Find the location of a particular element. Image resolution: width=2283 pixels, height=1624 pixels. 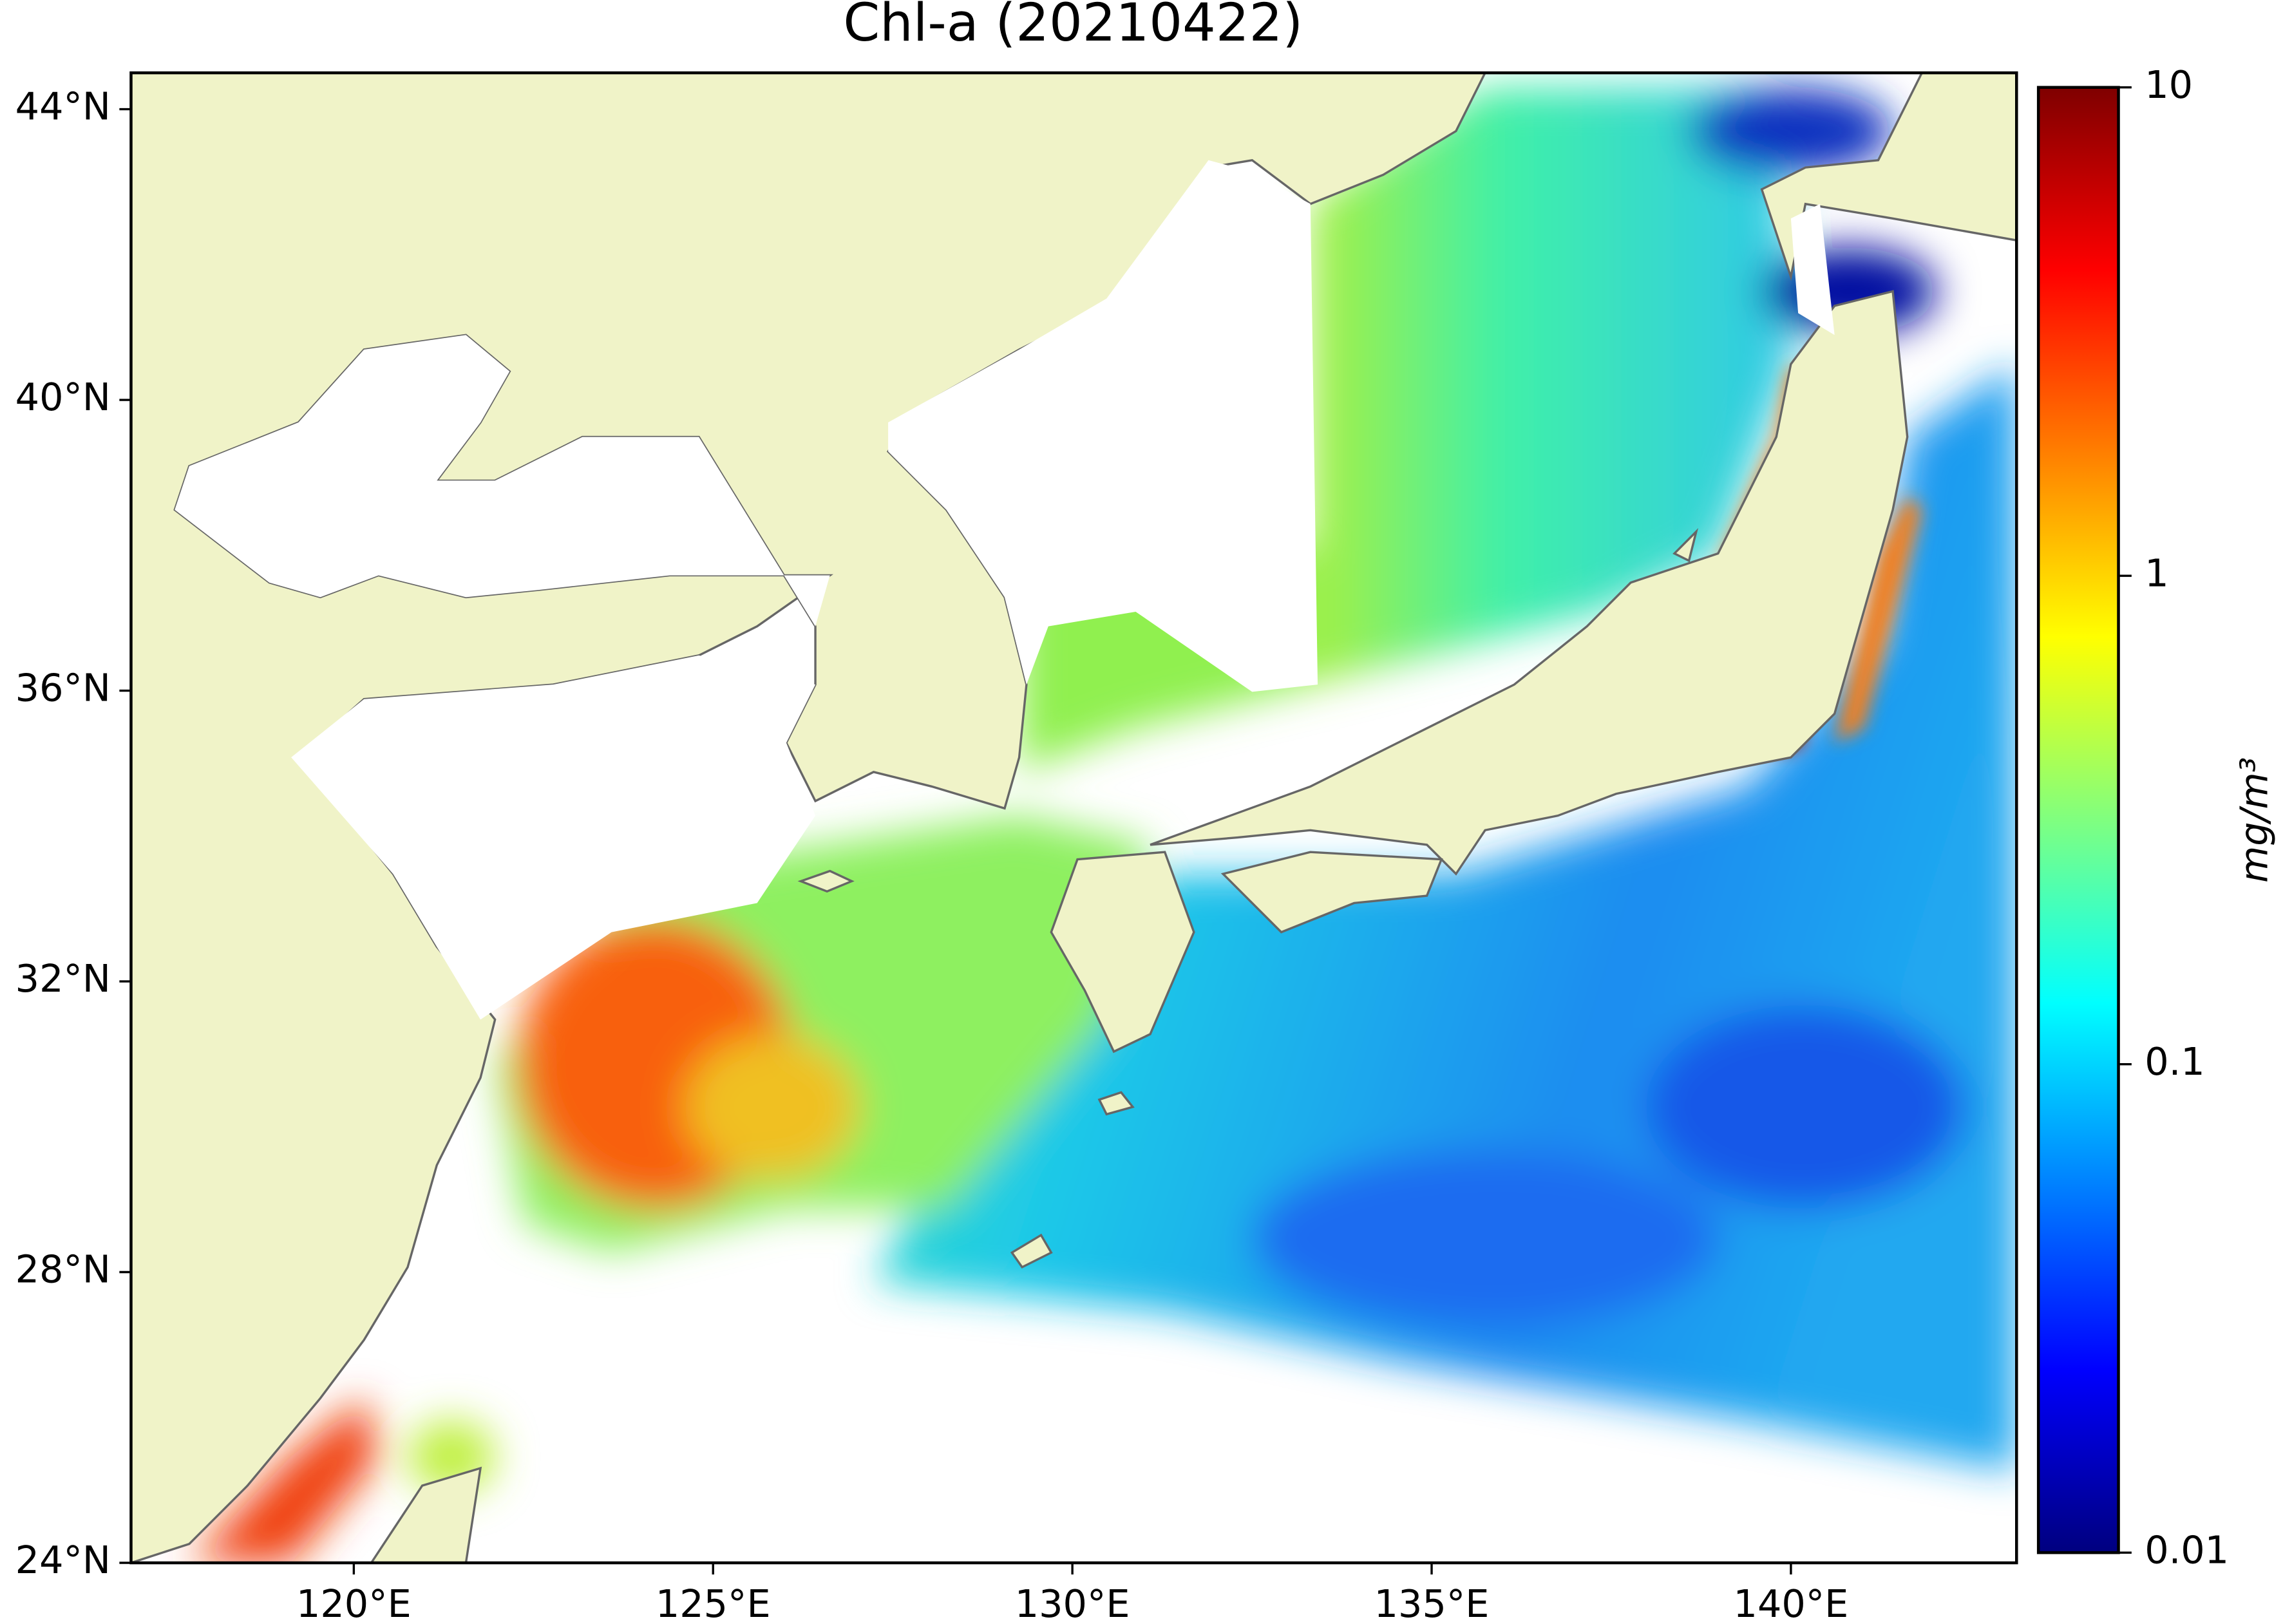

x-tick-label: 125°E is located at coordinates (713, 1603).